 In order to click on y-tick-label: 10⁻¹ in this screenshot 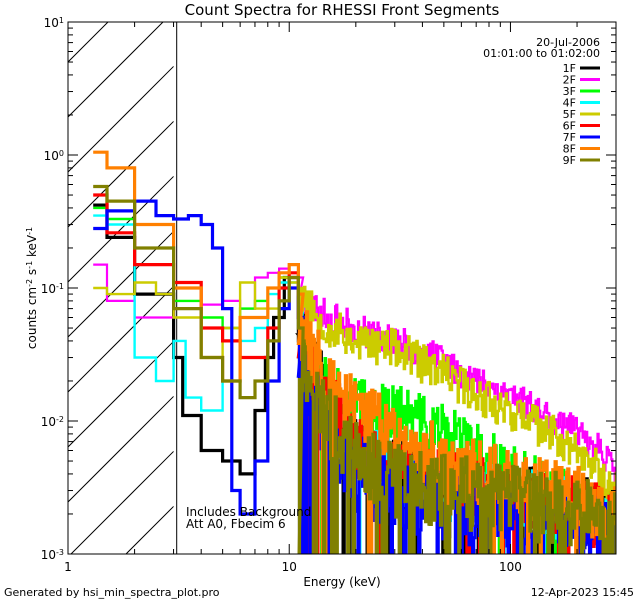, I will do `click(52, 289)`.